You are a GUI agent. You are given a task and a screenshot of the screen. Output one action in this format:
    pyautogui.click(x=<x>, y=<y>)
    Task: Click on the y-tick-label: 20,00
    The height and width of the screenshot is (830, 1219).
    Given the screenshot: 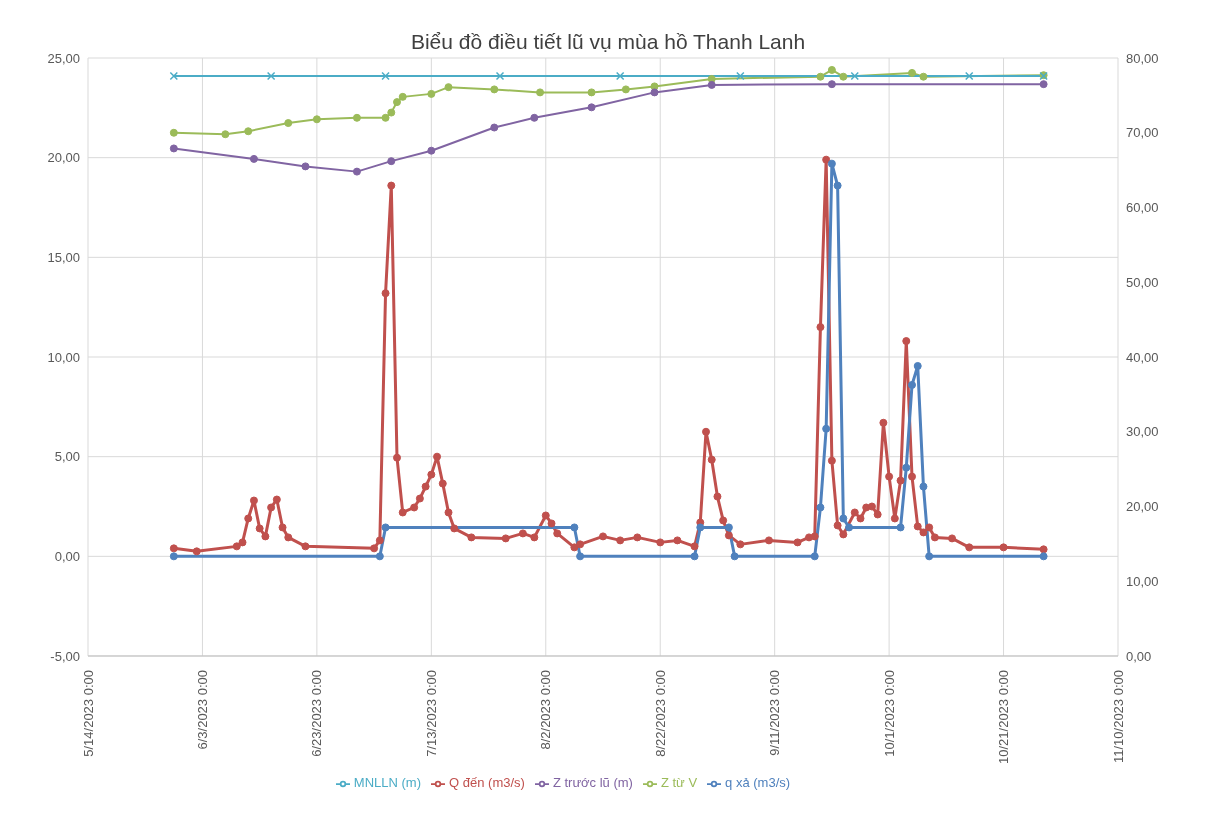 What is the action you would take?
    pyautogui.click(x=63, y=158)
    